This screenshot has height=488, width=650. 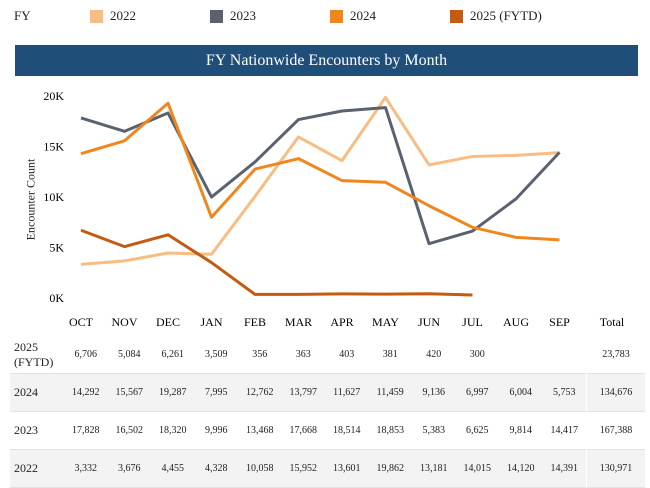 What do you see at coordinates (53, 147) in the screenshot?
I see `y-tick-label: 15K` at bounding box center [53, 147].